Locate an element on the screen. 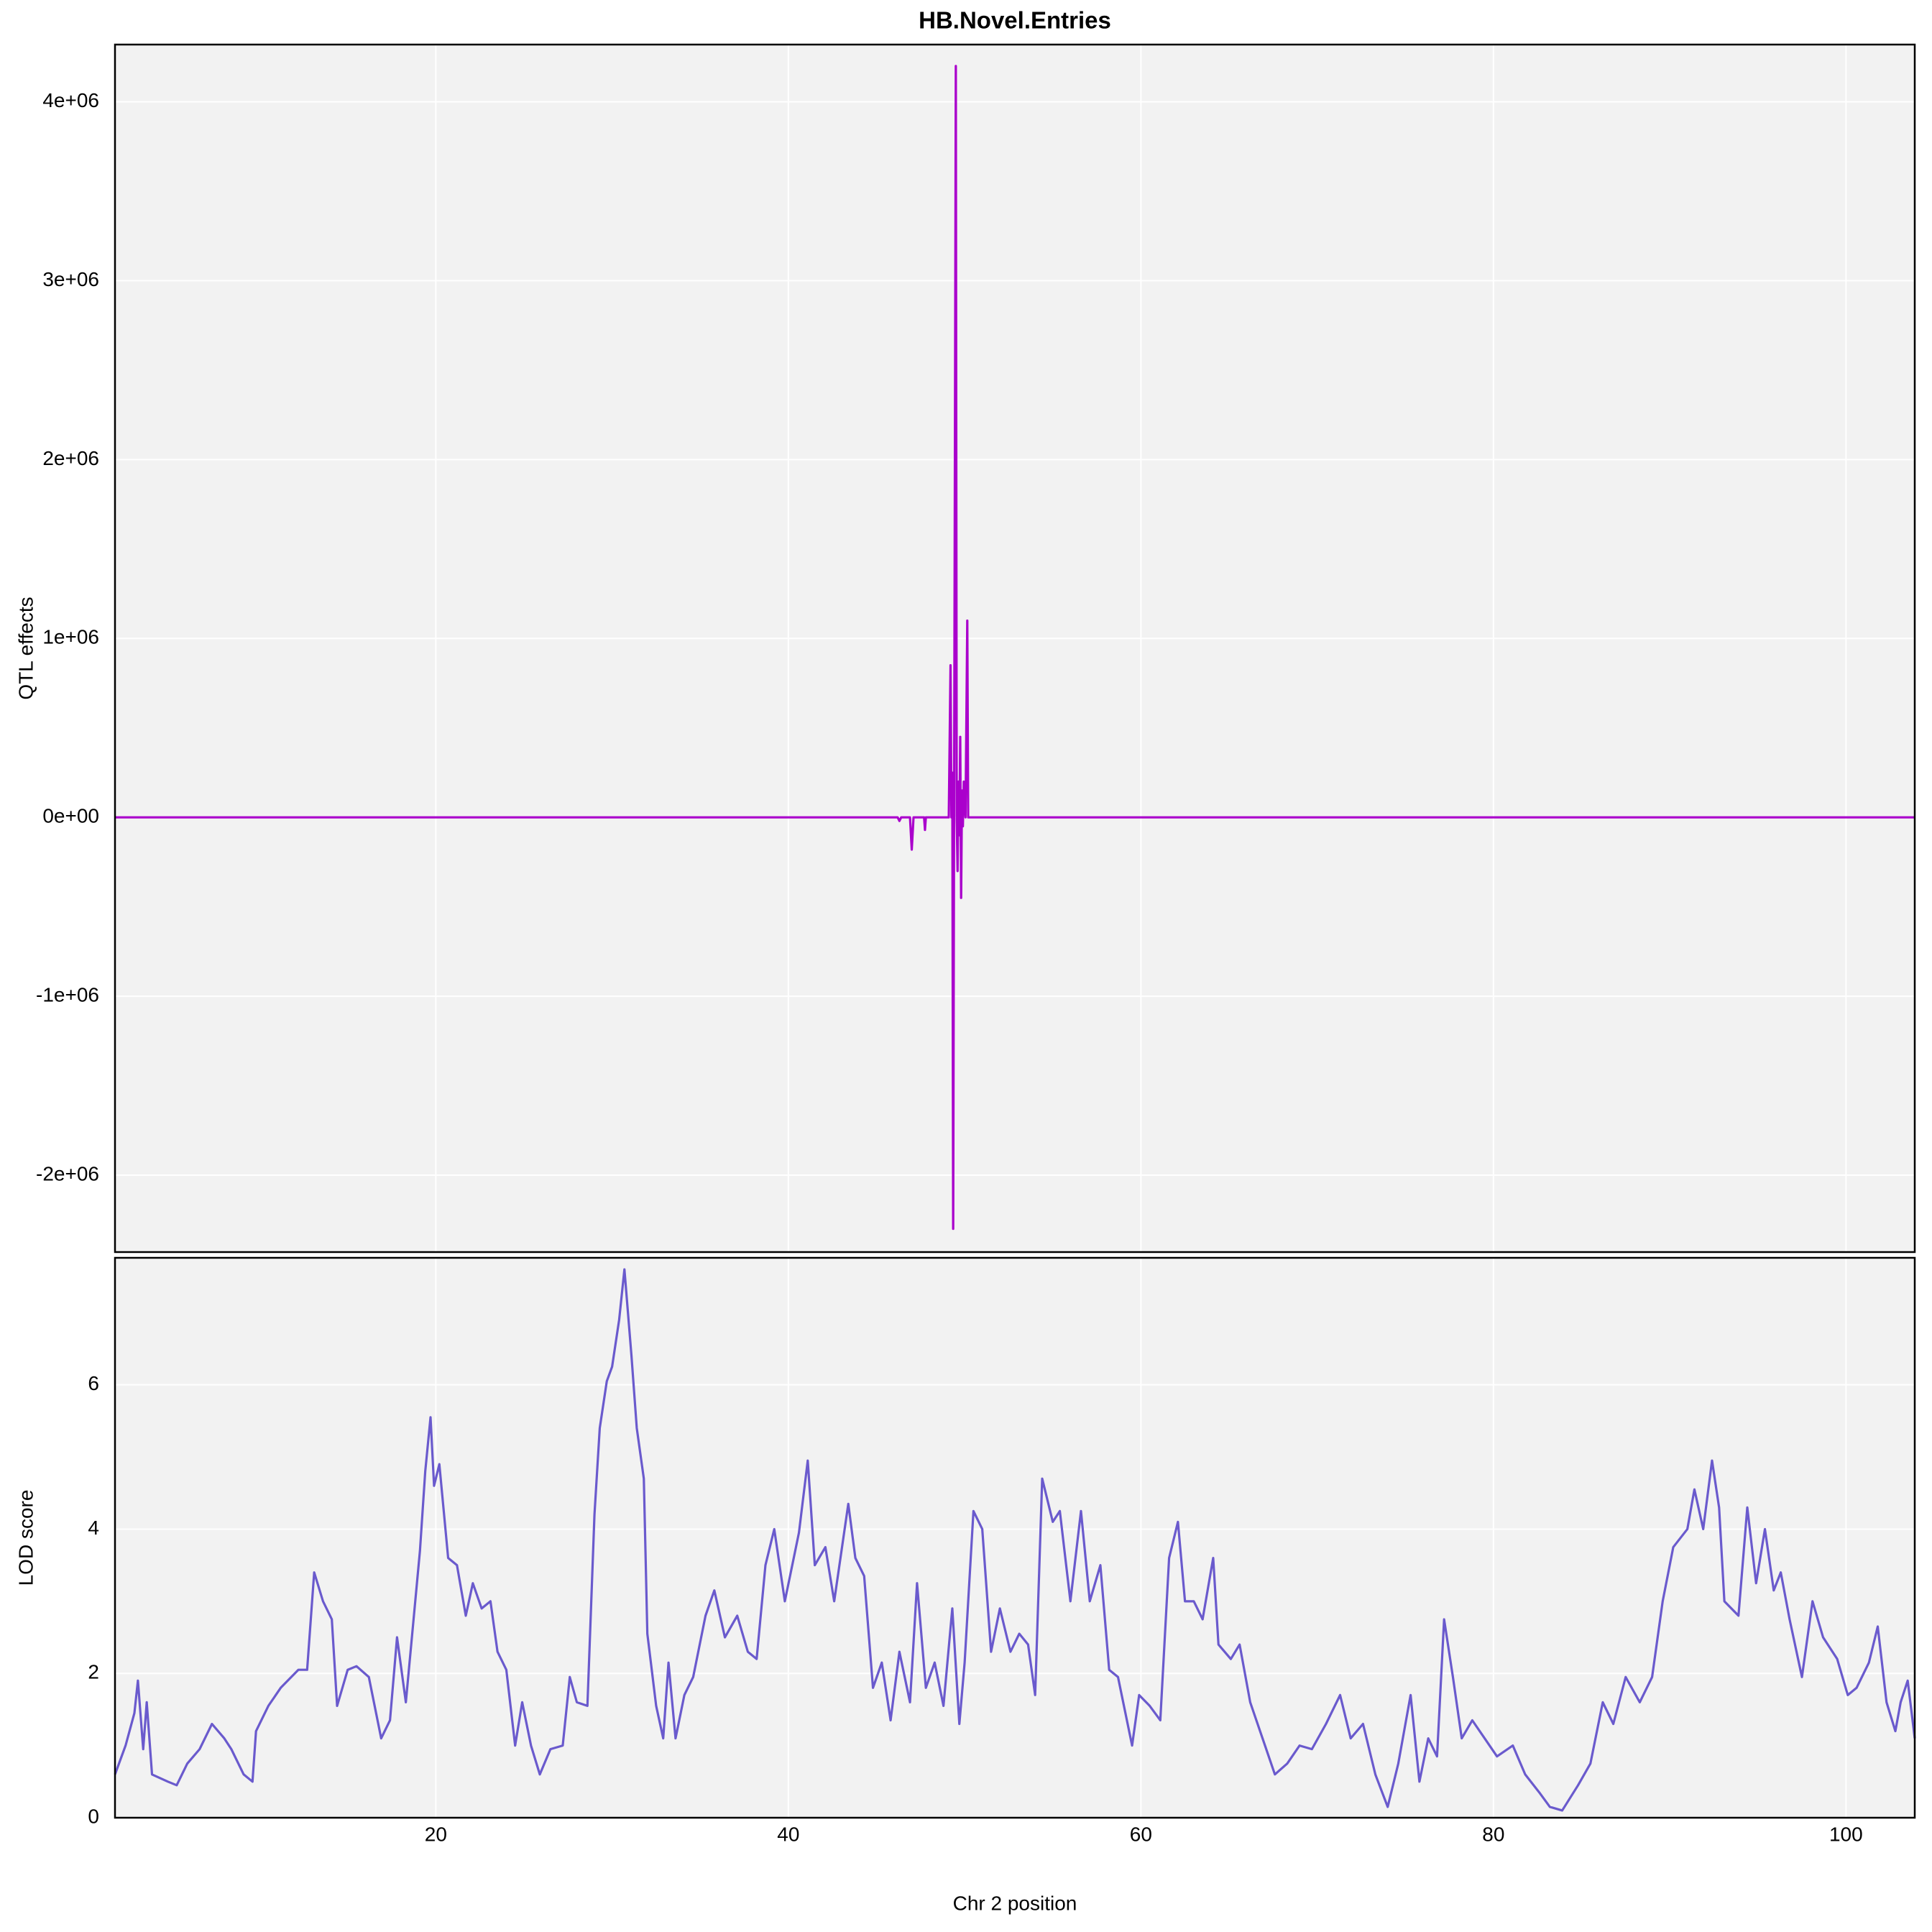  x-tick-label: 80 is located at coordinates (1493, 1834).